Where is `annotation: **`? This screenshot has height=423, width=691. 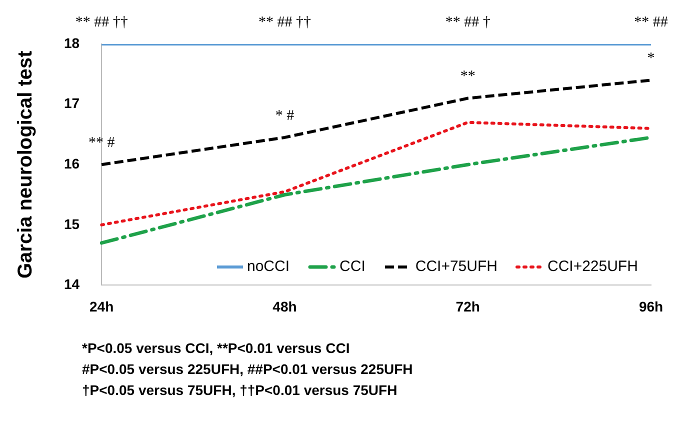 annotation: ** is located at coordinates (468, 76).